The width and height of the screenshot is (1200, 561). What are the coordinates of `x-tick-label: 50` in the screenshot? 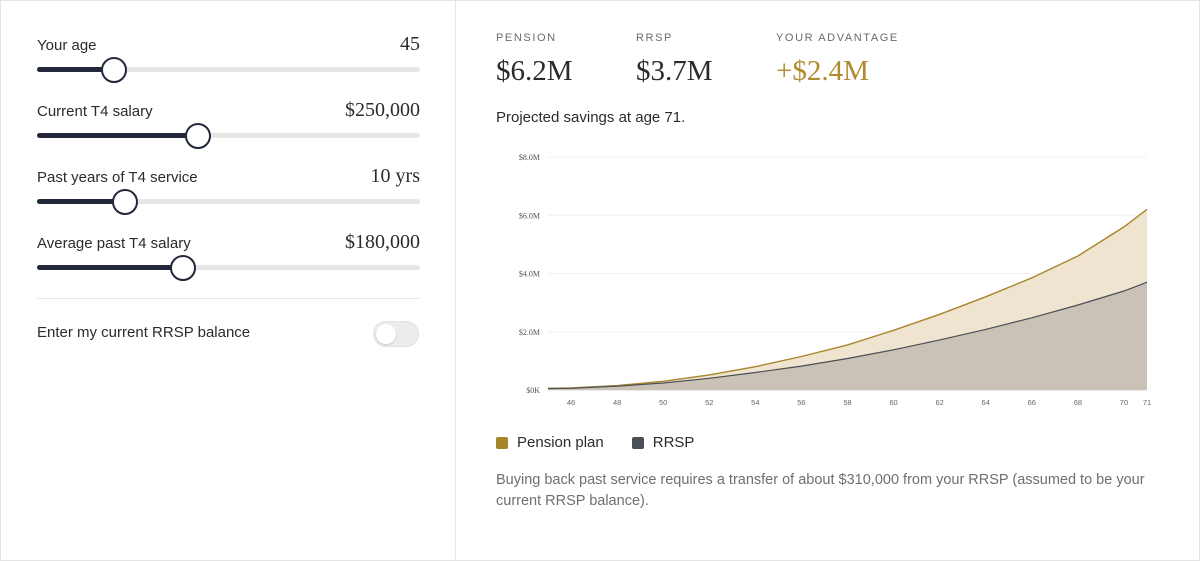 It's located at (663, 402).